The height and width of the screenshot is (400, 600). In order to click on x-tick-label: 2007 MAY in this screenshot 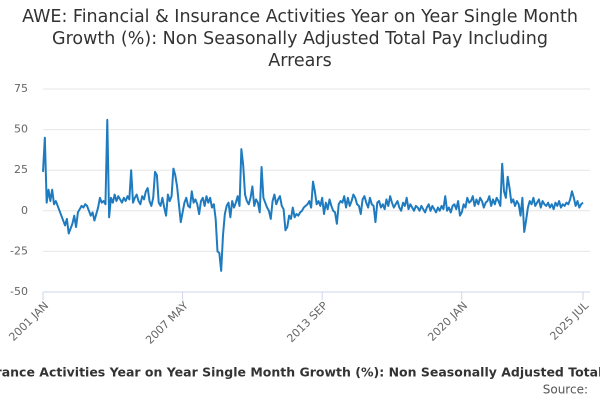, I will do `click(167, 323)`.